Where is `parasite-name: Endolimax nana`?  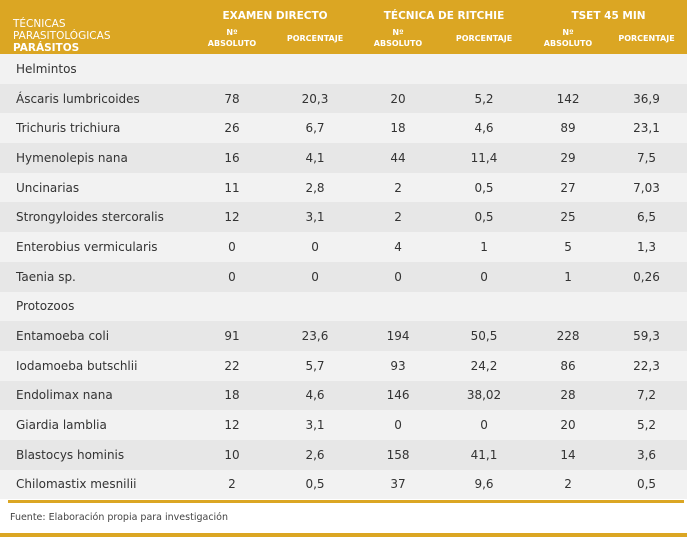
parasite-name: Endolimax nana is located at coordinates (64, 395).